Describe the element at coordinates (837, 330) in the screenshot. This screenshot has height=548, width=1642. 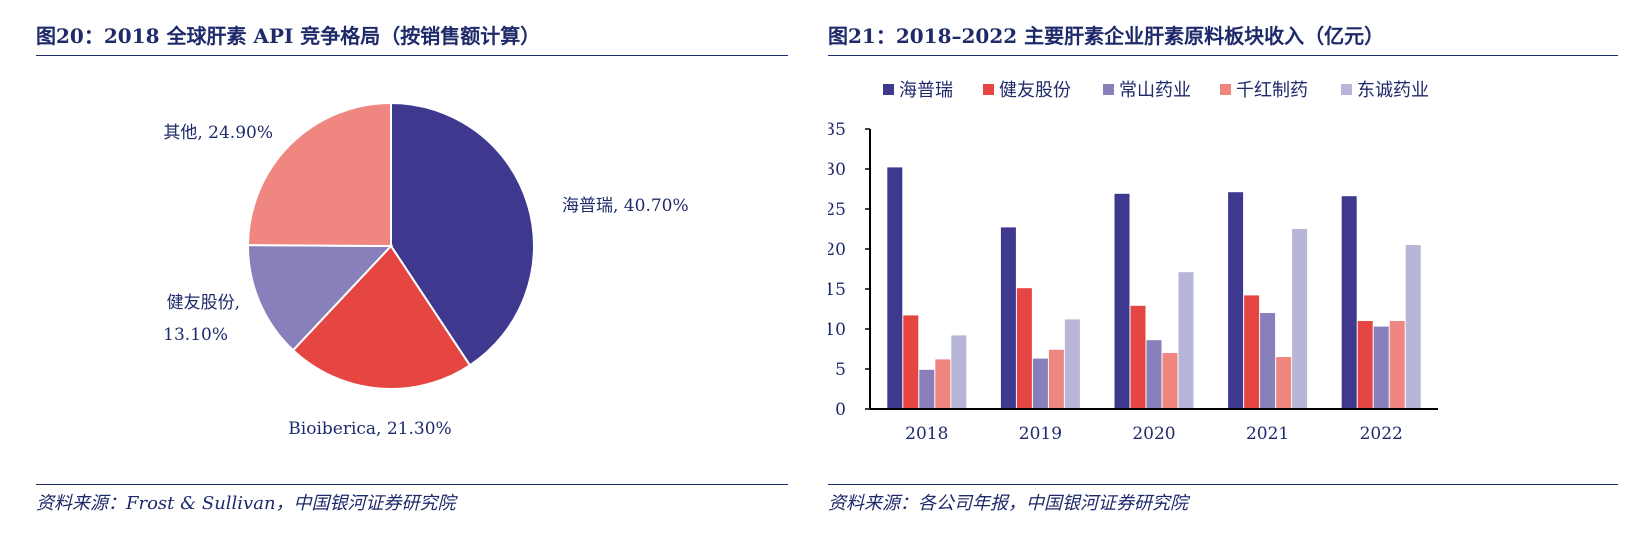
I see `y-tick-label-2: 10` at that location.